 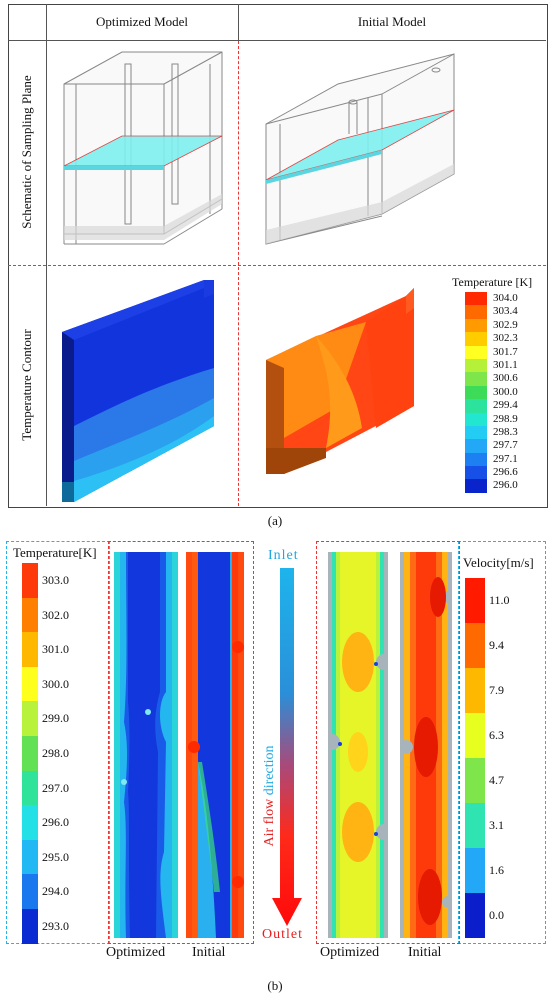 I want to click on contour-optimized, so click(x=138, y=391).